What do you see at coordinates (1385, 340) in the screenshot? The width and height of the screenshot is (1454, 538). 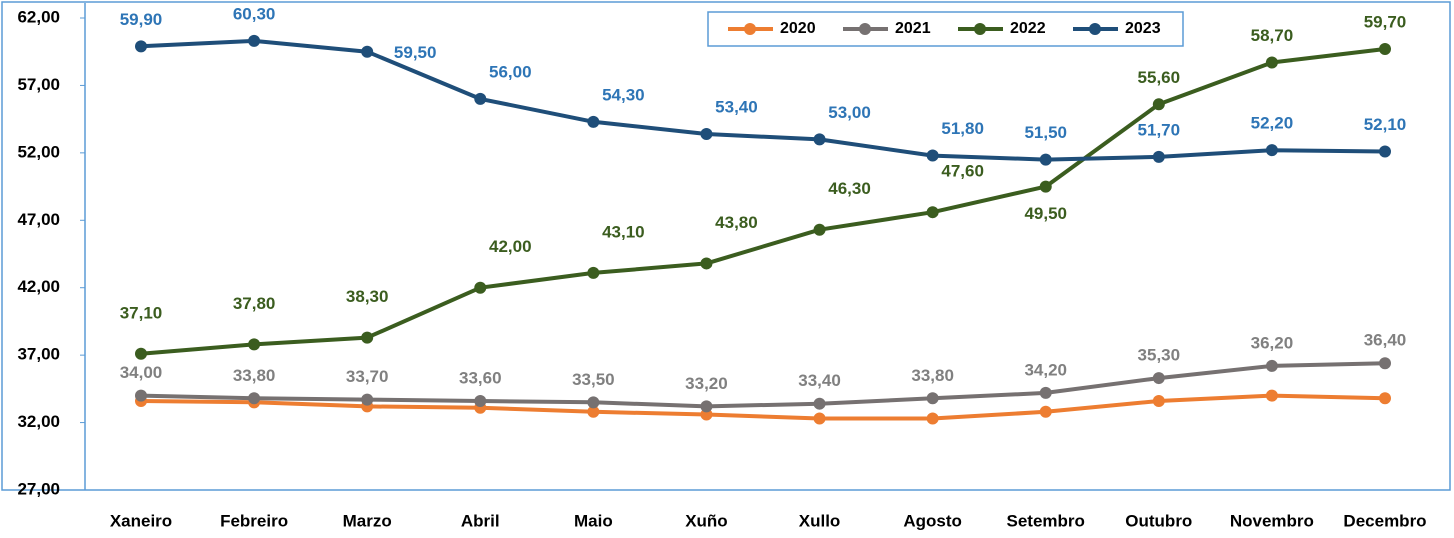 I see `value-label: 36,40` at bounding box center [1385, 340].